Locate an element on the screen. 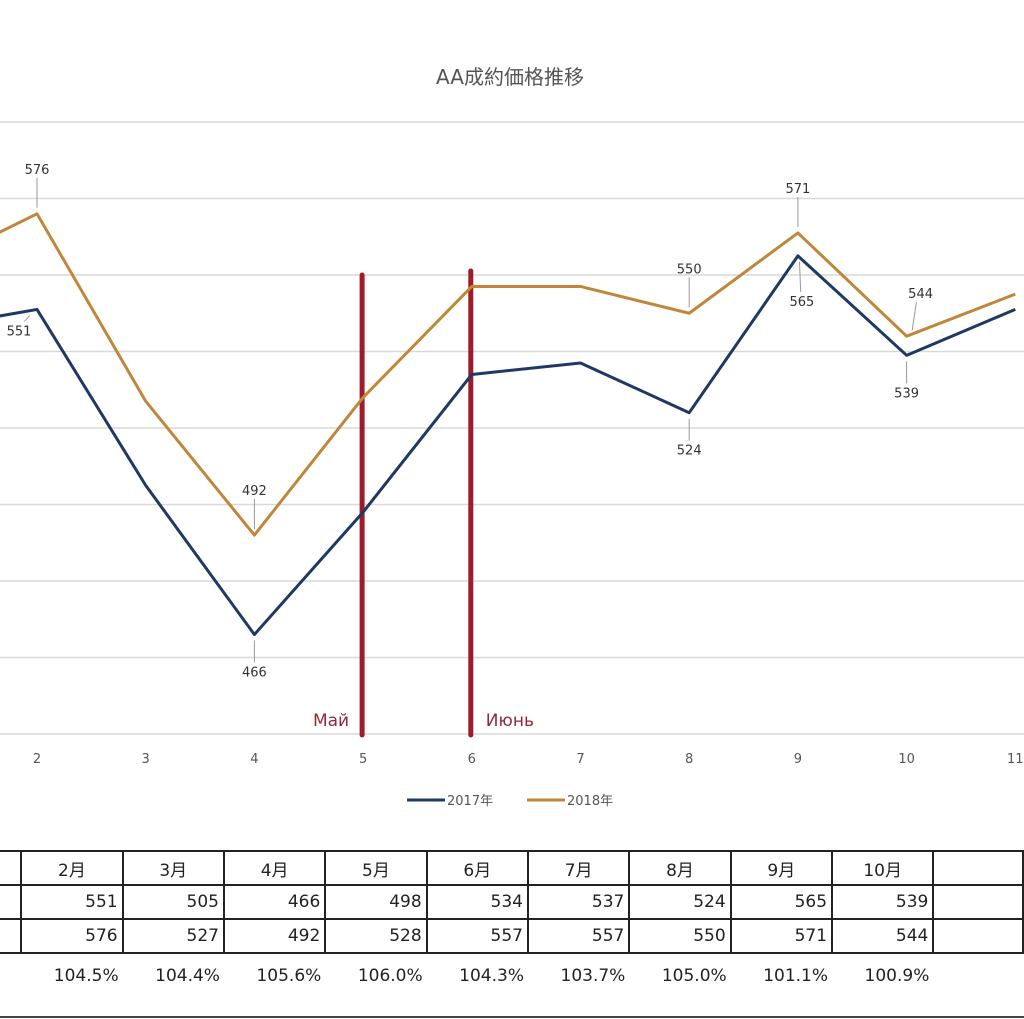 This screenshot has height=1019, width=1024. x-tick-label: 10 is located at coordinates (906, 759).